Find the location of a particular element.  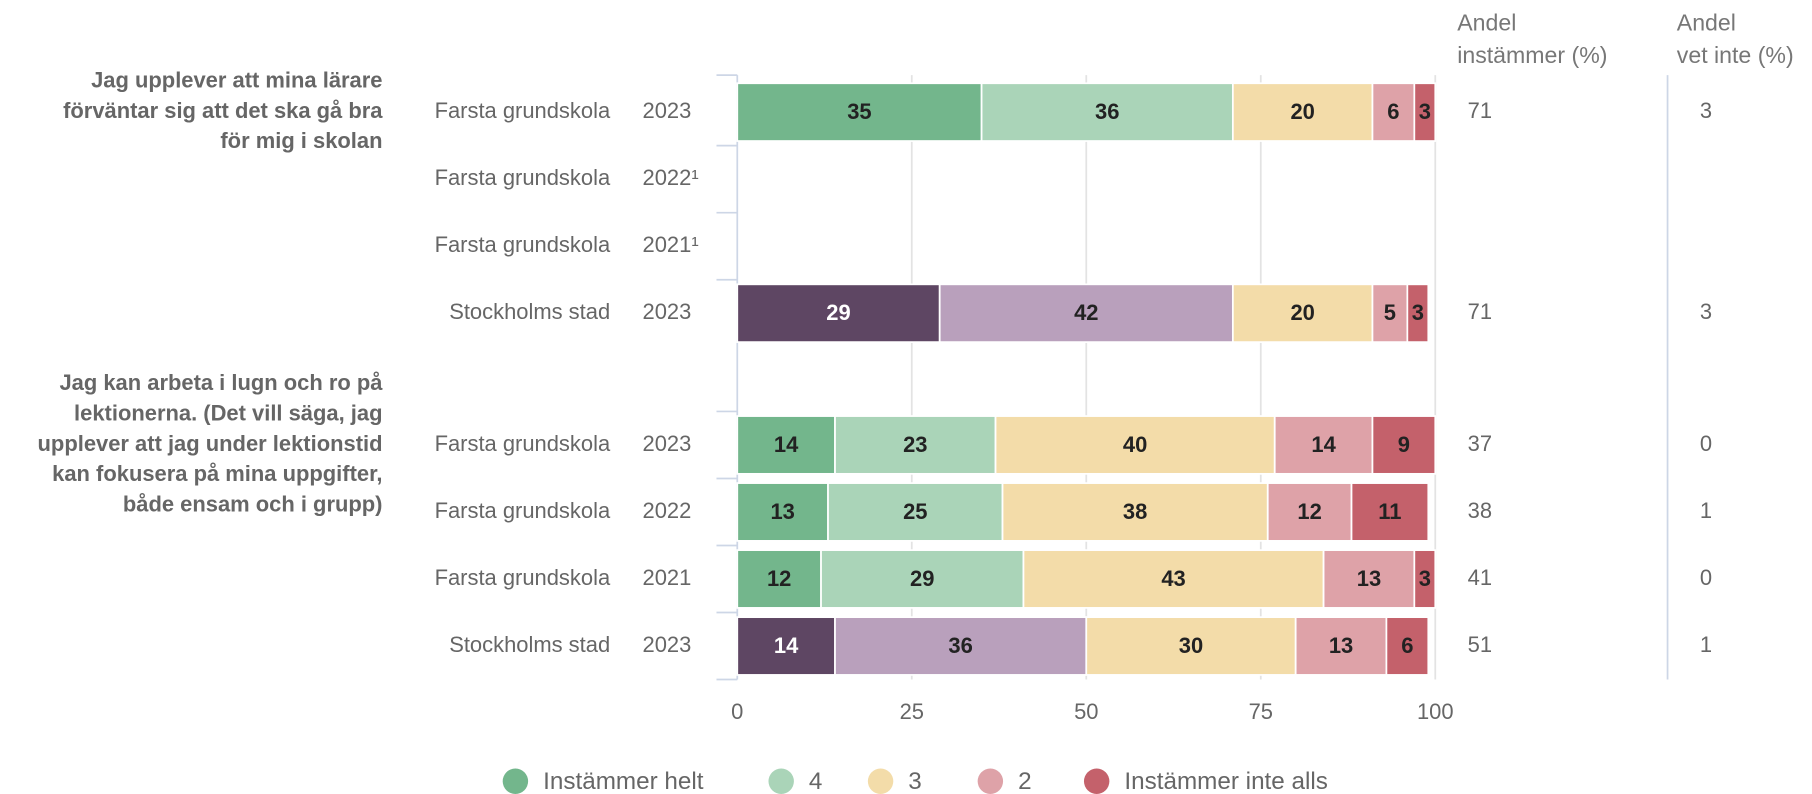

value-label: 36 is located at coordinates (960, 645).